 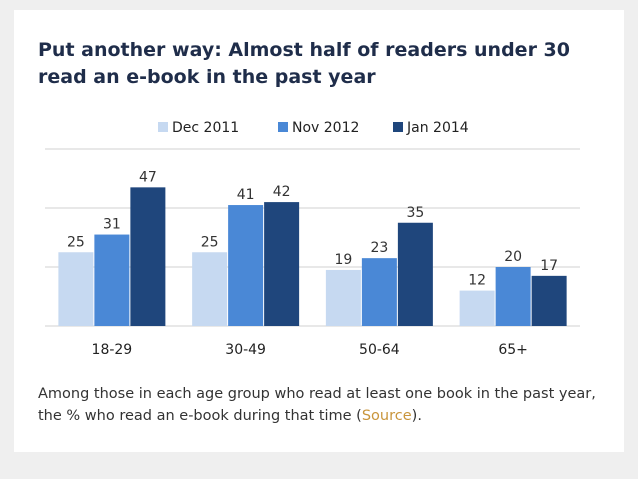 I want to click on data-label: 17, so click(x=549, y=266).